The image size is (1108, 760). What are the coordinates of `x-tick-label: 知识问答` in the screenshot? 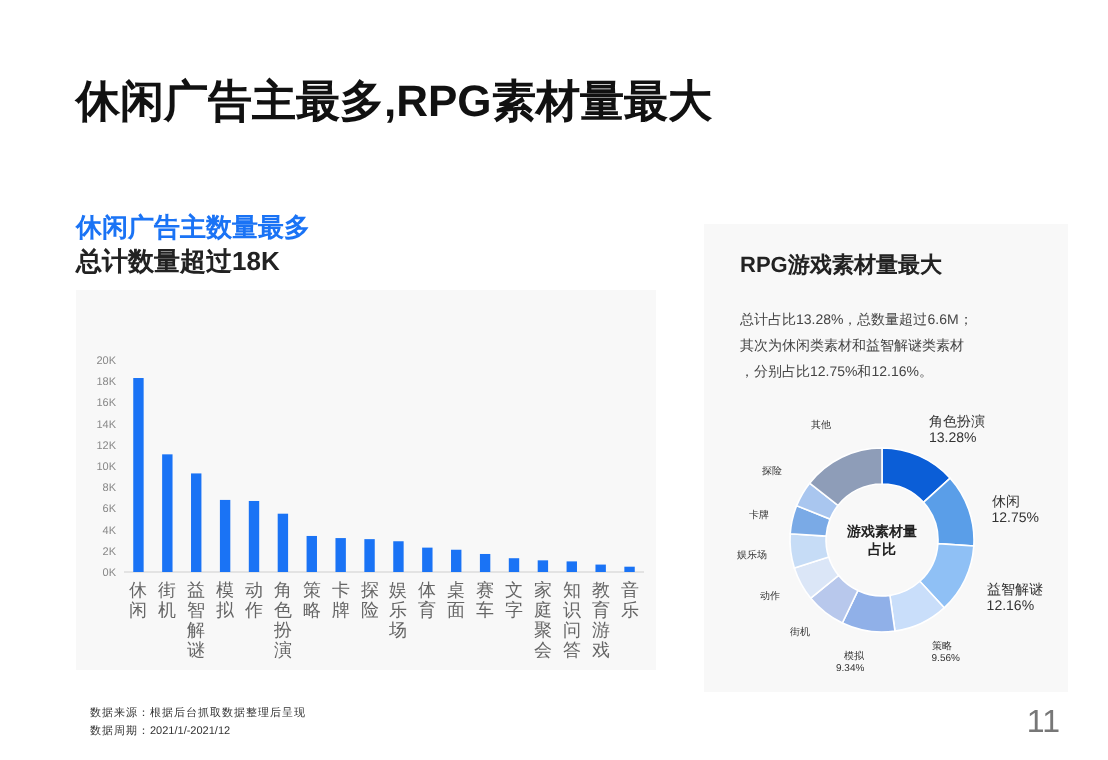 It's located at (571, 620).